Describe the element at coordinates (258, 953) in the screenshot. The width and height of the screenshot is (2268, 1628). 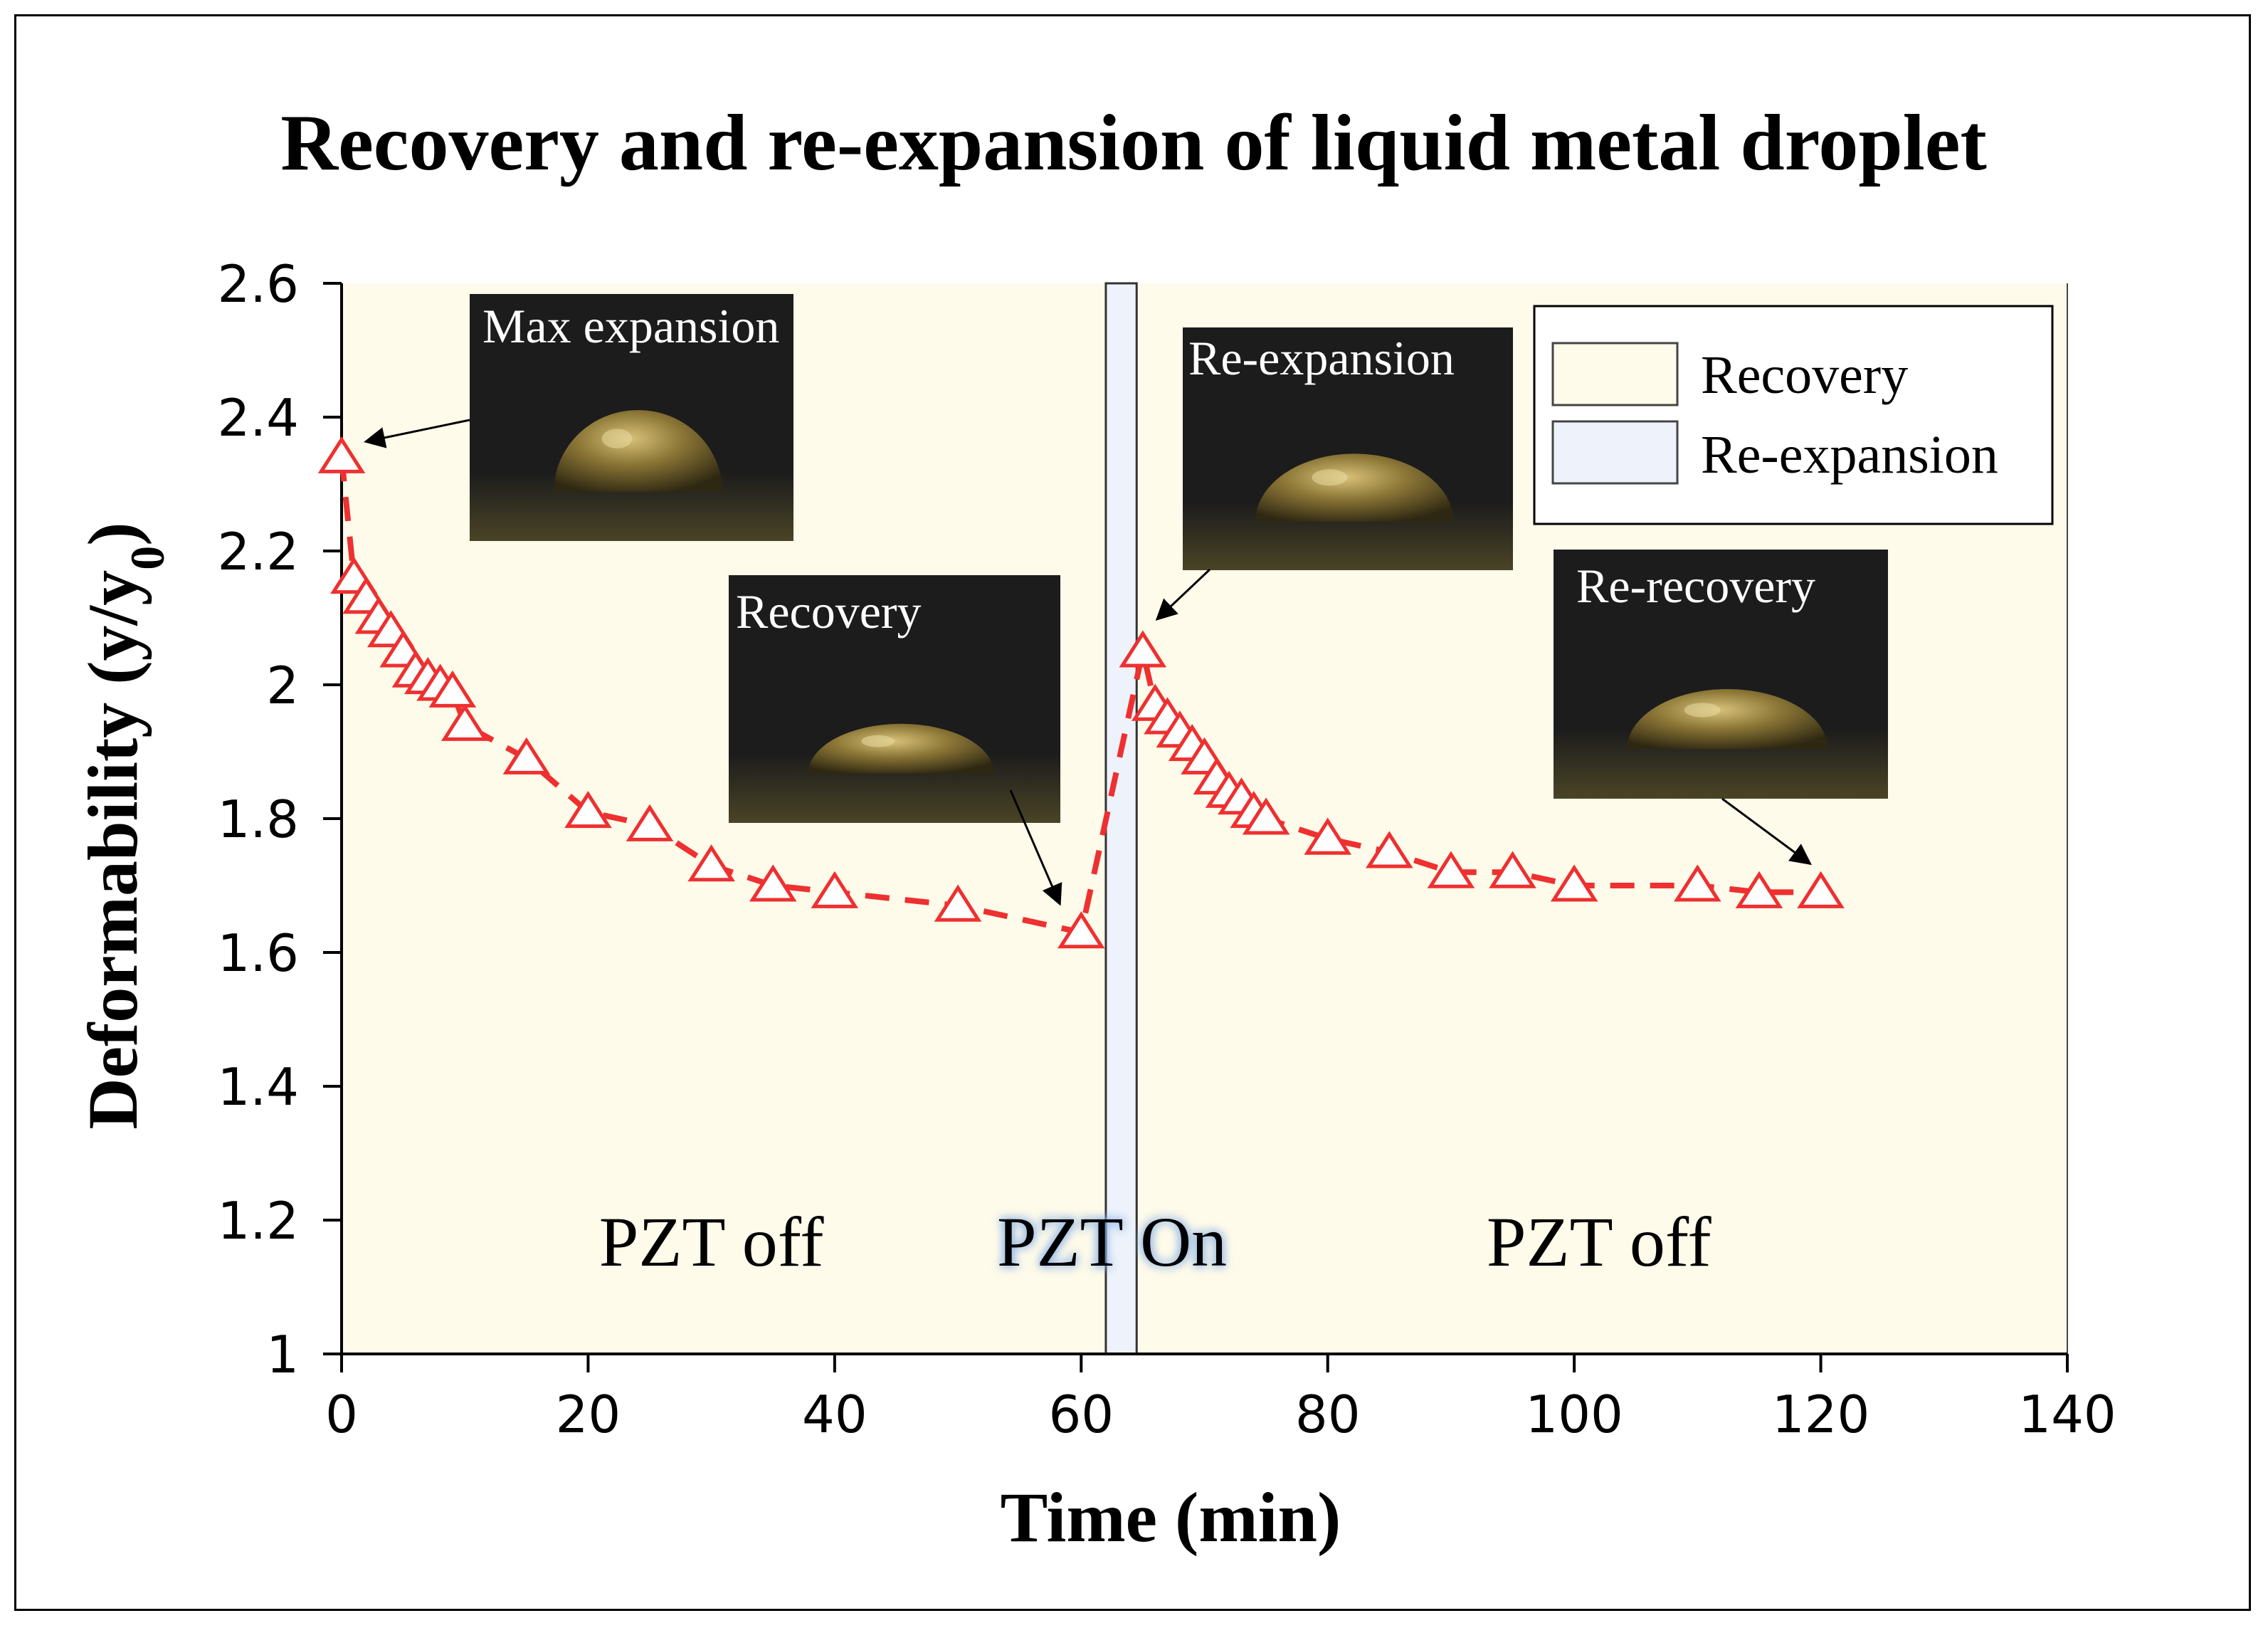
I see `y-tick-label: 1.6` at that location.